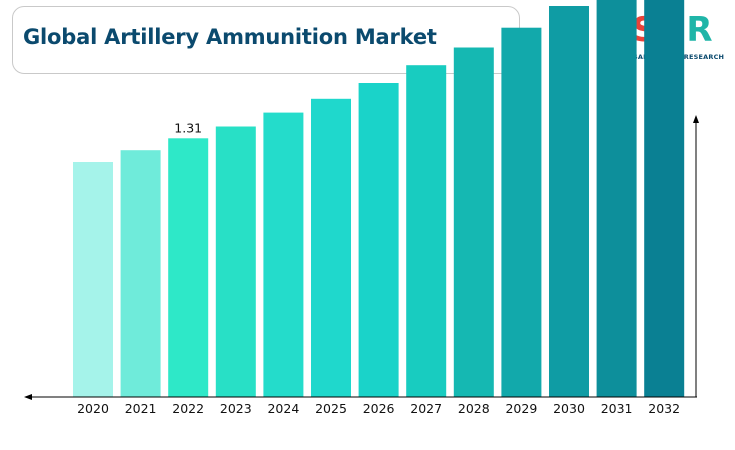  What do you see at coordinates (331, 248) in the screenshot?
I see `bar-2025` at bounding box center [331, 248].